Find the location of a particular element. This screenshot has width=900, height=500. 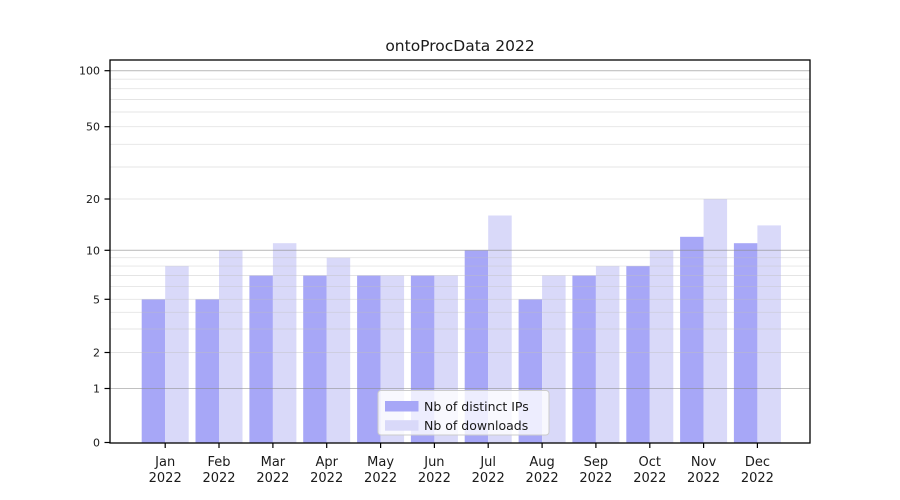

y-tick-label: 100 is located at coordinates (89, 71).